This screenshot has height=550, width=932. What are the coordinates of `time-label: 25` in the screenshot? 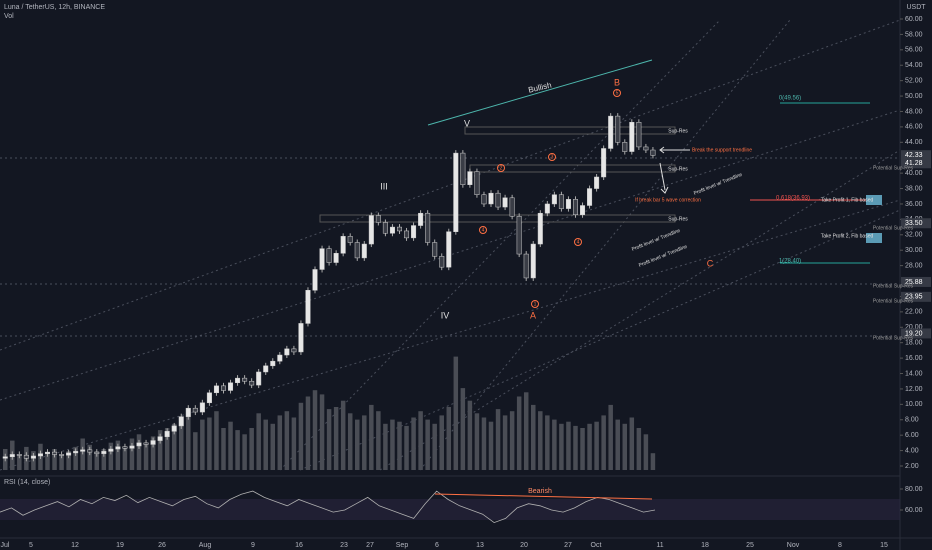 It's located at (750, 545).